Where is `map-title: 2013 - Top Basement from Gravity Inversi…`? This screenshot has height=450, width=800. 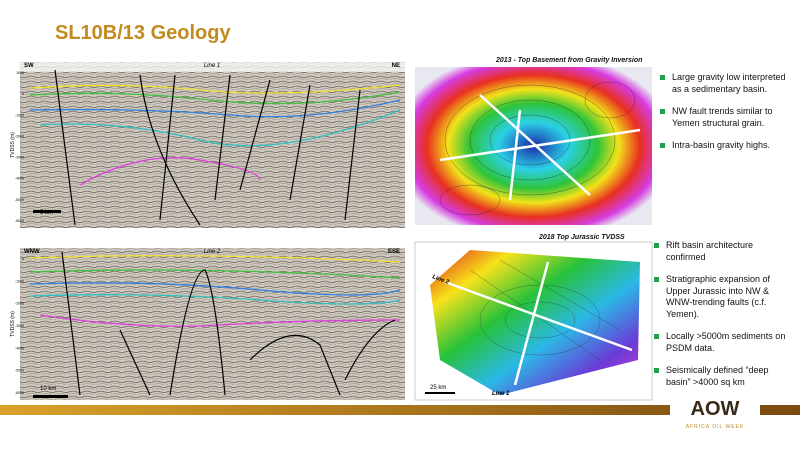 map-title: 2013 - Top Basement from Gravity Inversi… is located at coordinates (569, 60).